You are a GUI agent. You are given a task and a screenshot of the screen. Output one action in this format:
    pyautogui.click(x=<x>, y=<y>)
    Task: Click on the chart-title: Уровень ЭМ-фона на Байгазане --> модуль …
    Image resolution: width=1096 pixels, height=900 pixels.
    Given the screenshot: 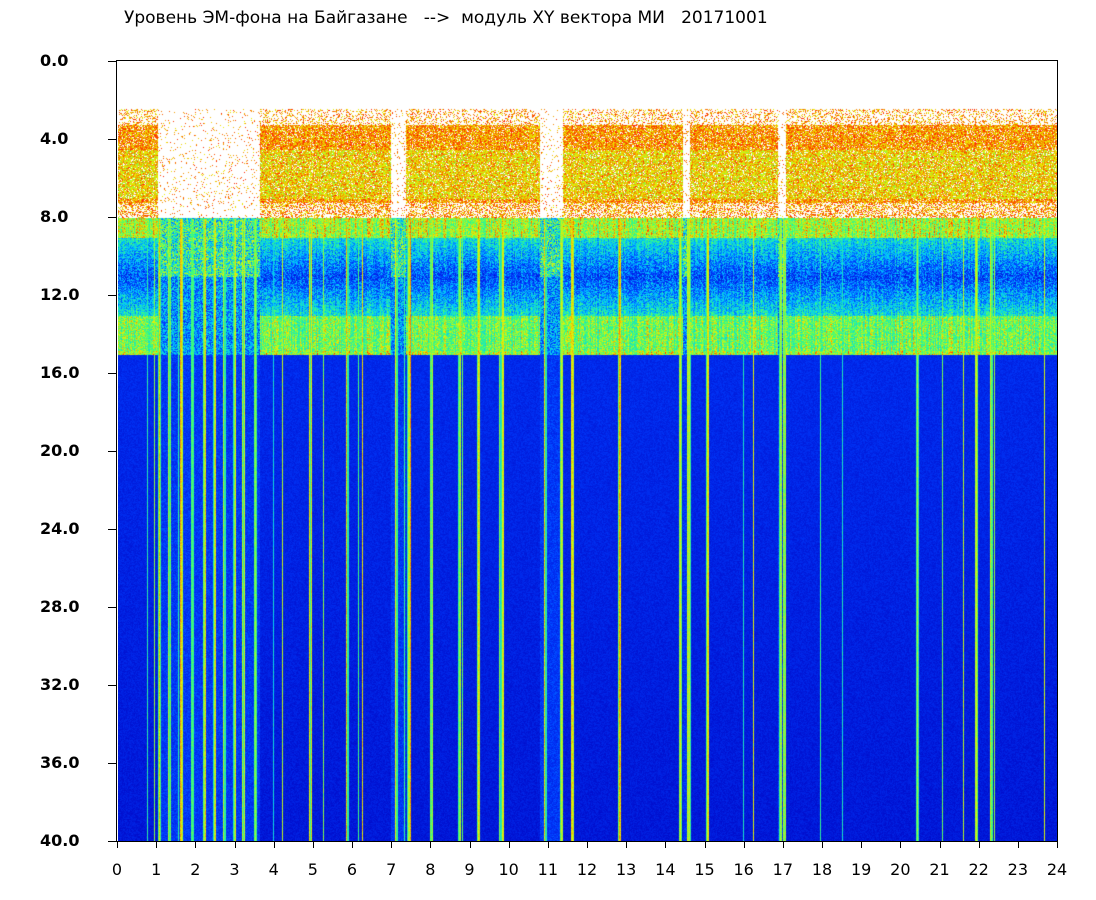 What is the action you would take?
    pyautogui.click(x=446, y=18)
    